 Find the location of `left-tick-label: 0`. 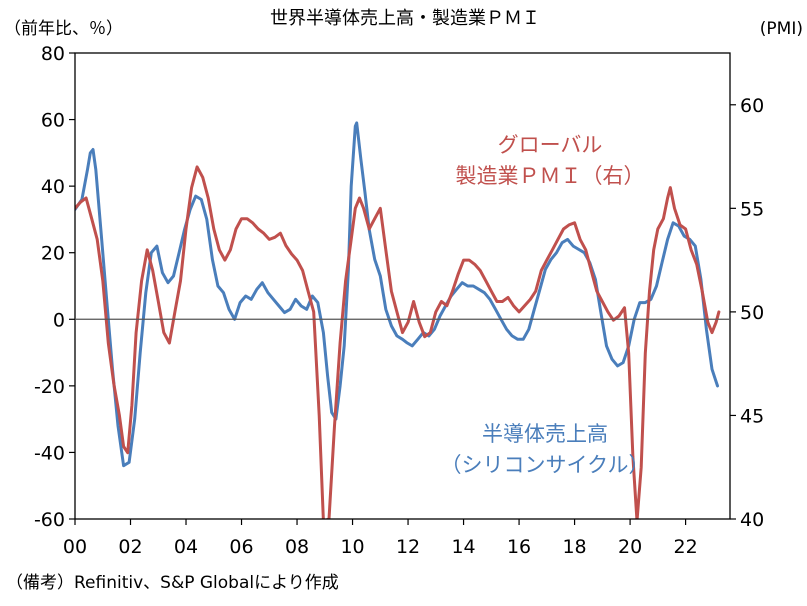

left-tick-label: 0 is located at coordinates (59, 320).